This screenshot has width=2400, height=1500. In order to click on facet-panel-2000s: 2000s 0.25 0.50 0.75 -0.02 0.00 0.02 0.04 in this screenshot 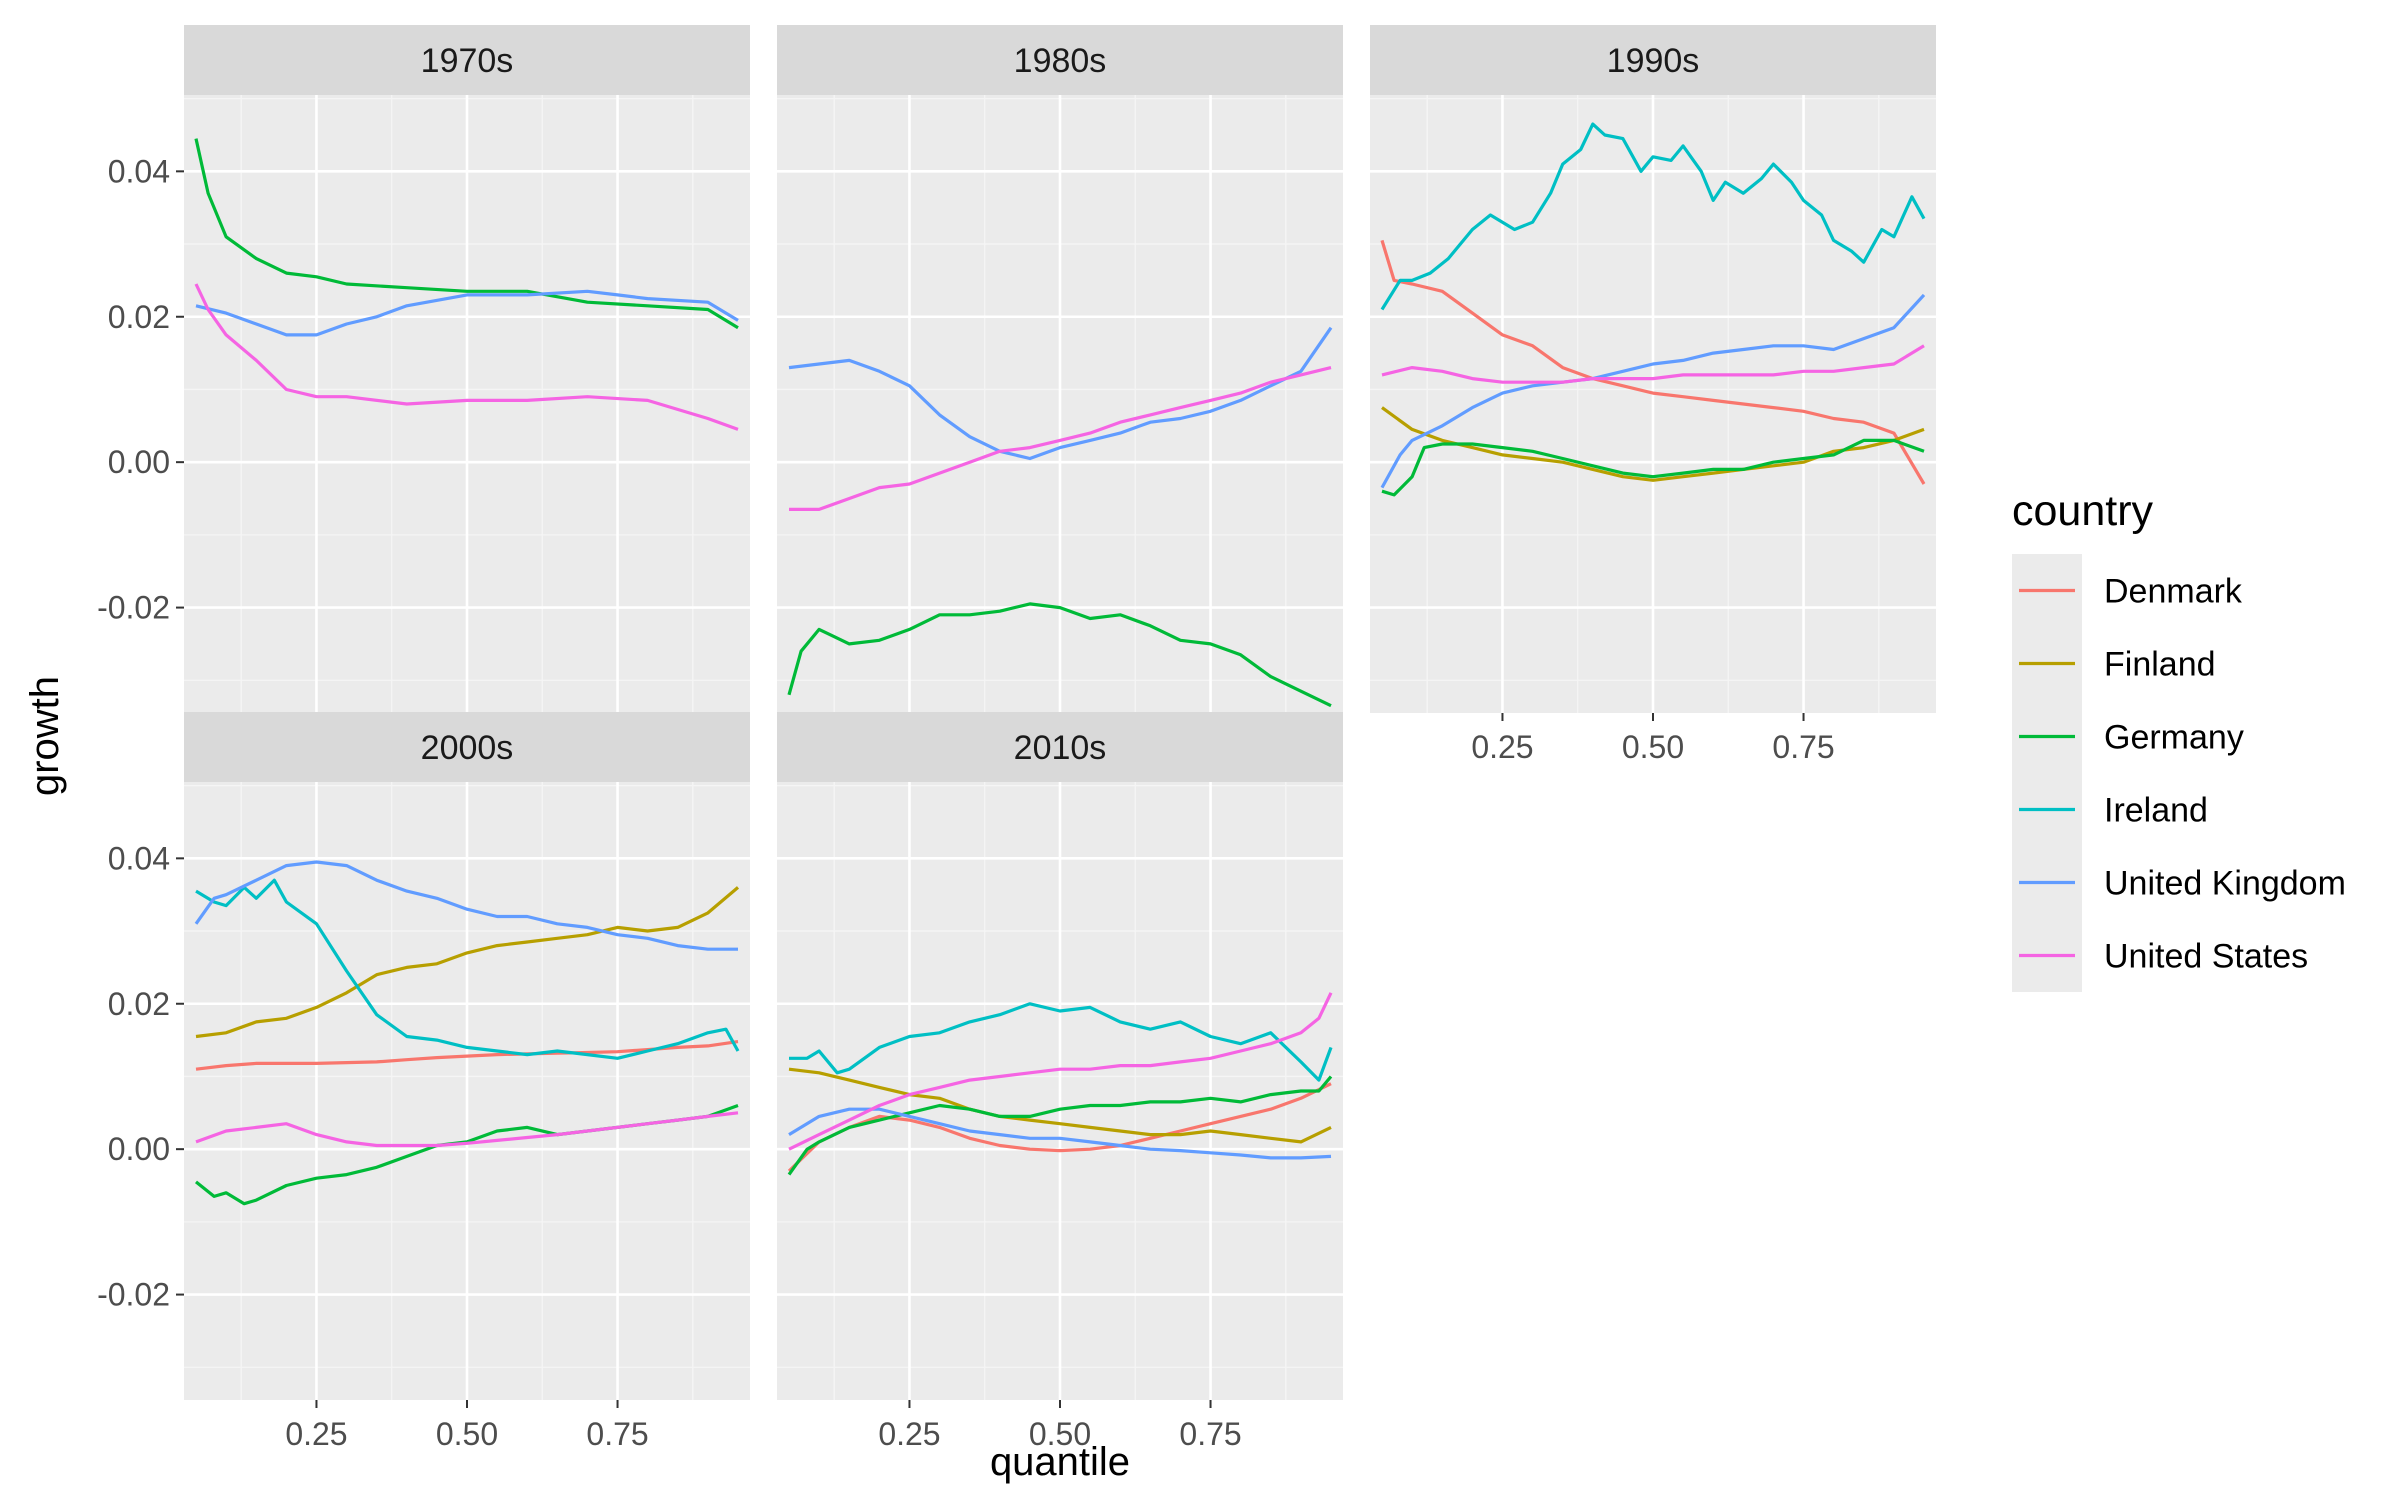, I will do `click(423, 1082)`.